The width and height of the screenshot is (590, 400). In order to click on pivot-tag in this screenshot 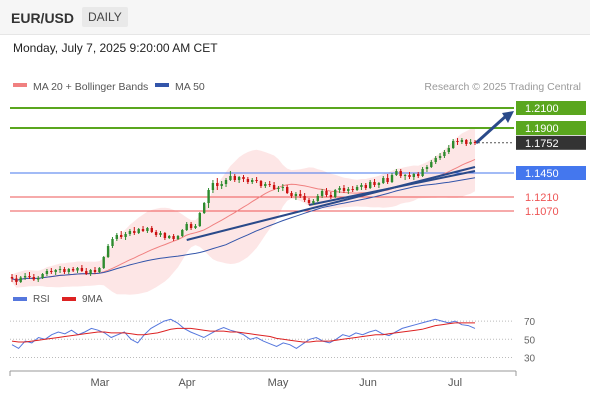, I will do `click(551, 173)`.